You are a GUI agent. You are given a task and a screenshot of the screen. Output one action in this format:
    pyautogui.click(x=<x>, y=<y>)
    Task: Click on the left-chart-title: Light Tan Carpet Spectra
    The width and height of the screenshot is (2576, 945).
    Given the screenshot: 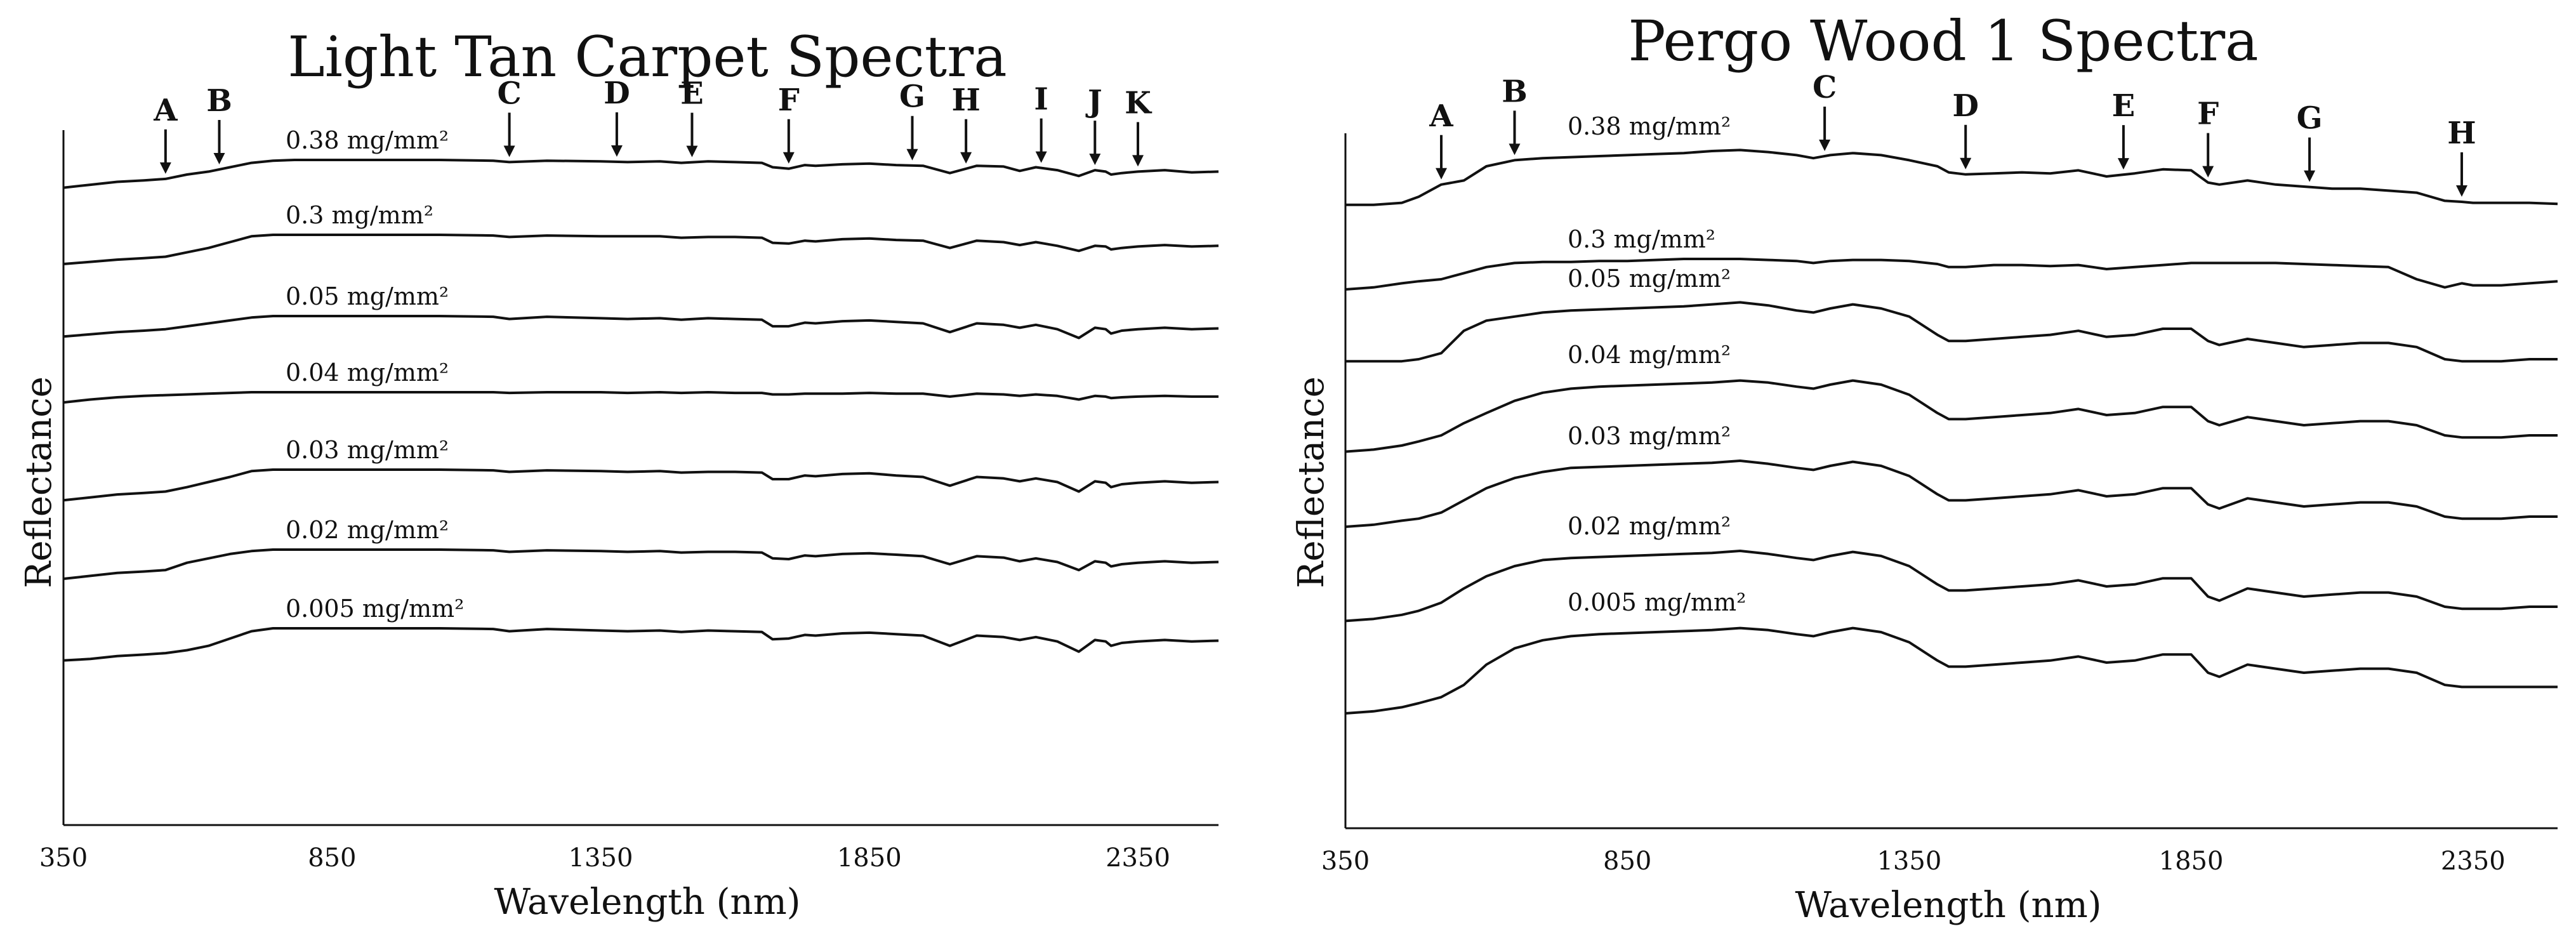 What is the action you would take?
    pyautogui.click(x=647, y=56)
    